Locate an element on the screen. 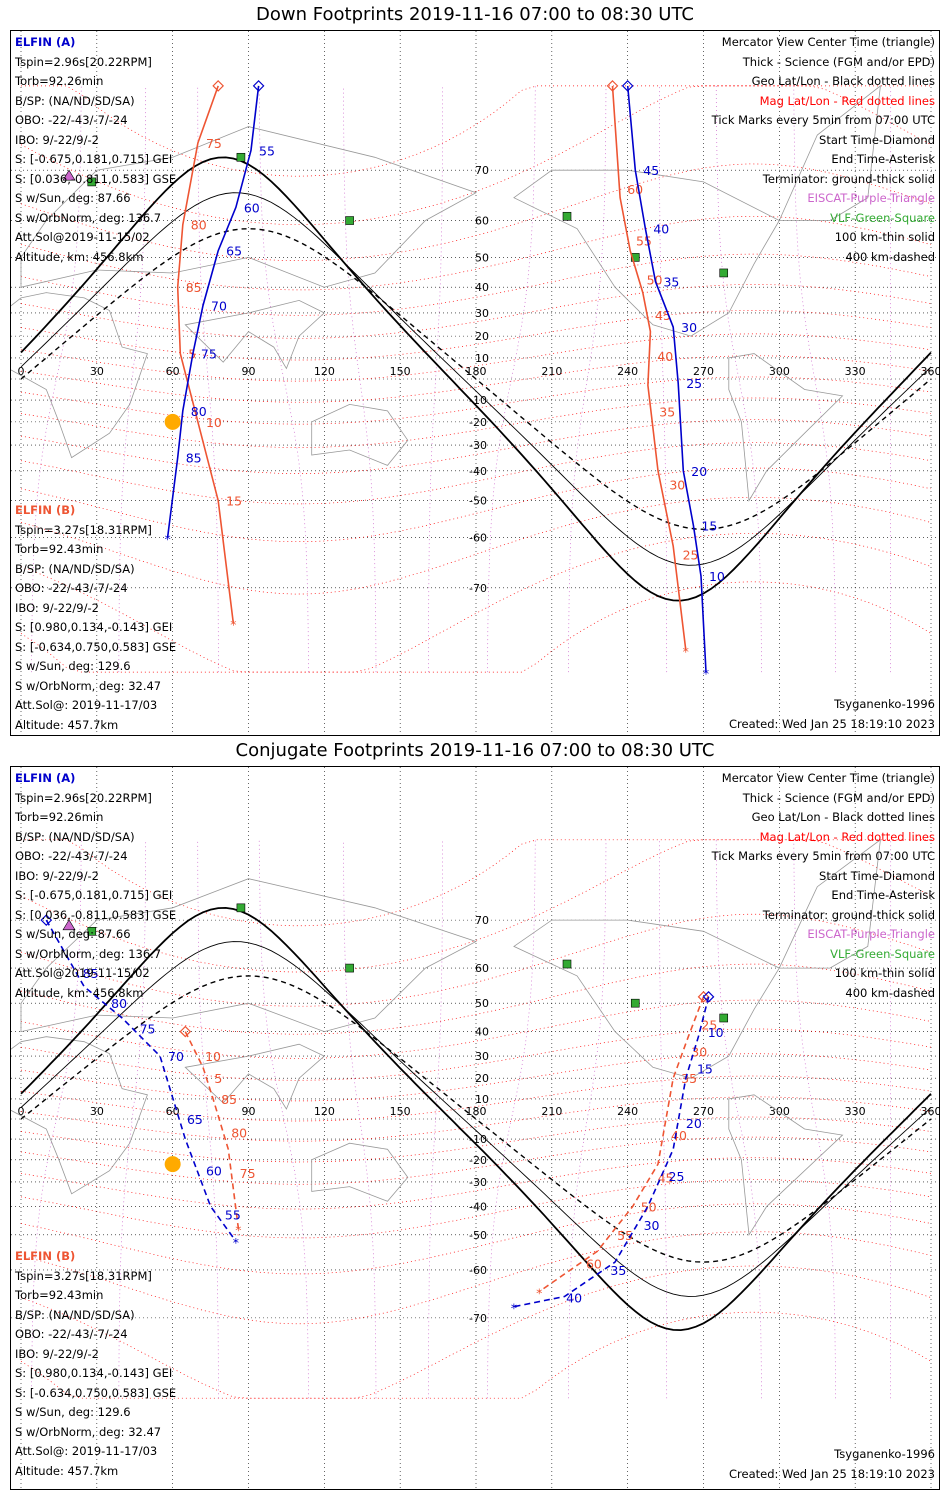 The height and width of the screenshot is (1500, 950). track-tick-label: 20 is located at coordinates (699, 471).